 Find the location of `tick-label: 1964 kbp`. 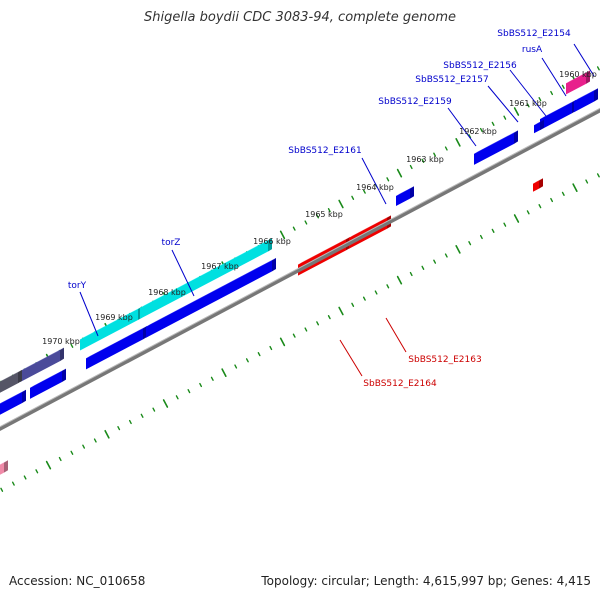

tick-label: 1964 kbp is located at coordinates (375, 187).